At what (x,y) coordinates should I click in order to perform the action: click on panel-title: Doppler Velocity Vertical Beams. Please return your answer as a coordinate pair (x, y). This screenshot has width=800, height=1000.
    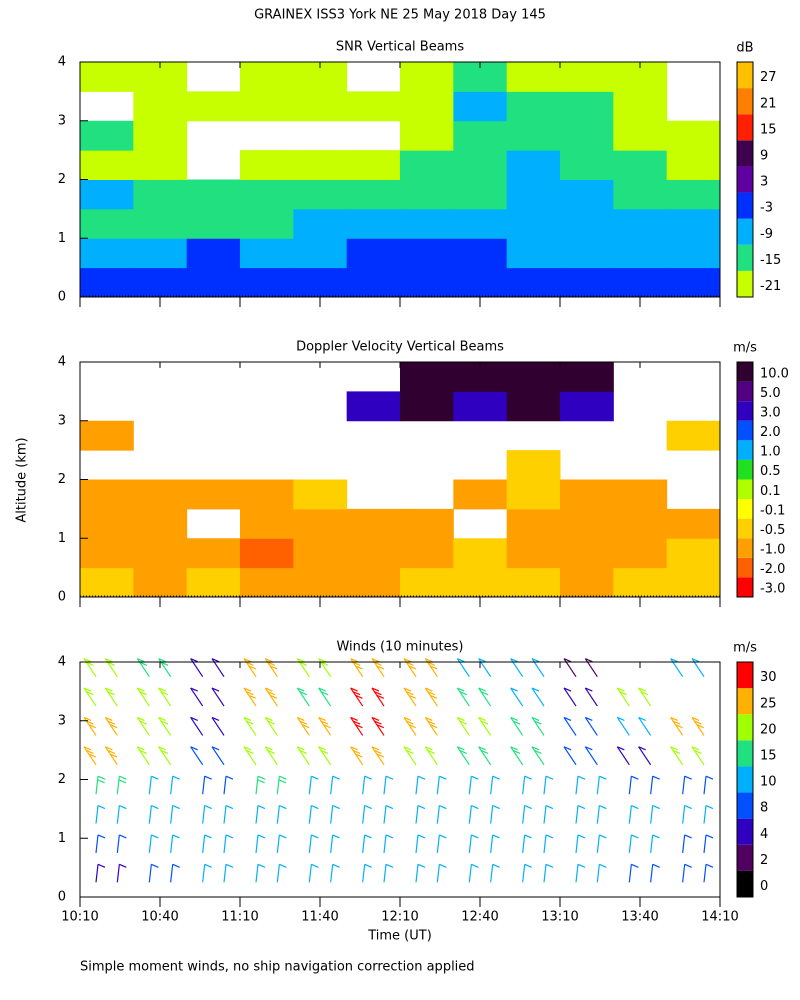
    Looking at the image, I should click on (400, 347).